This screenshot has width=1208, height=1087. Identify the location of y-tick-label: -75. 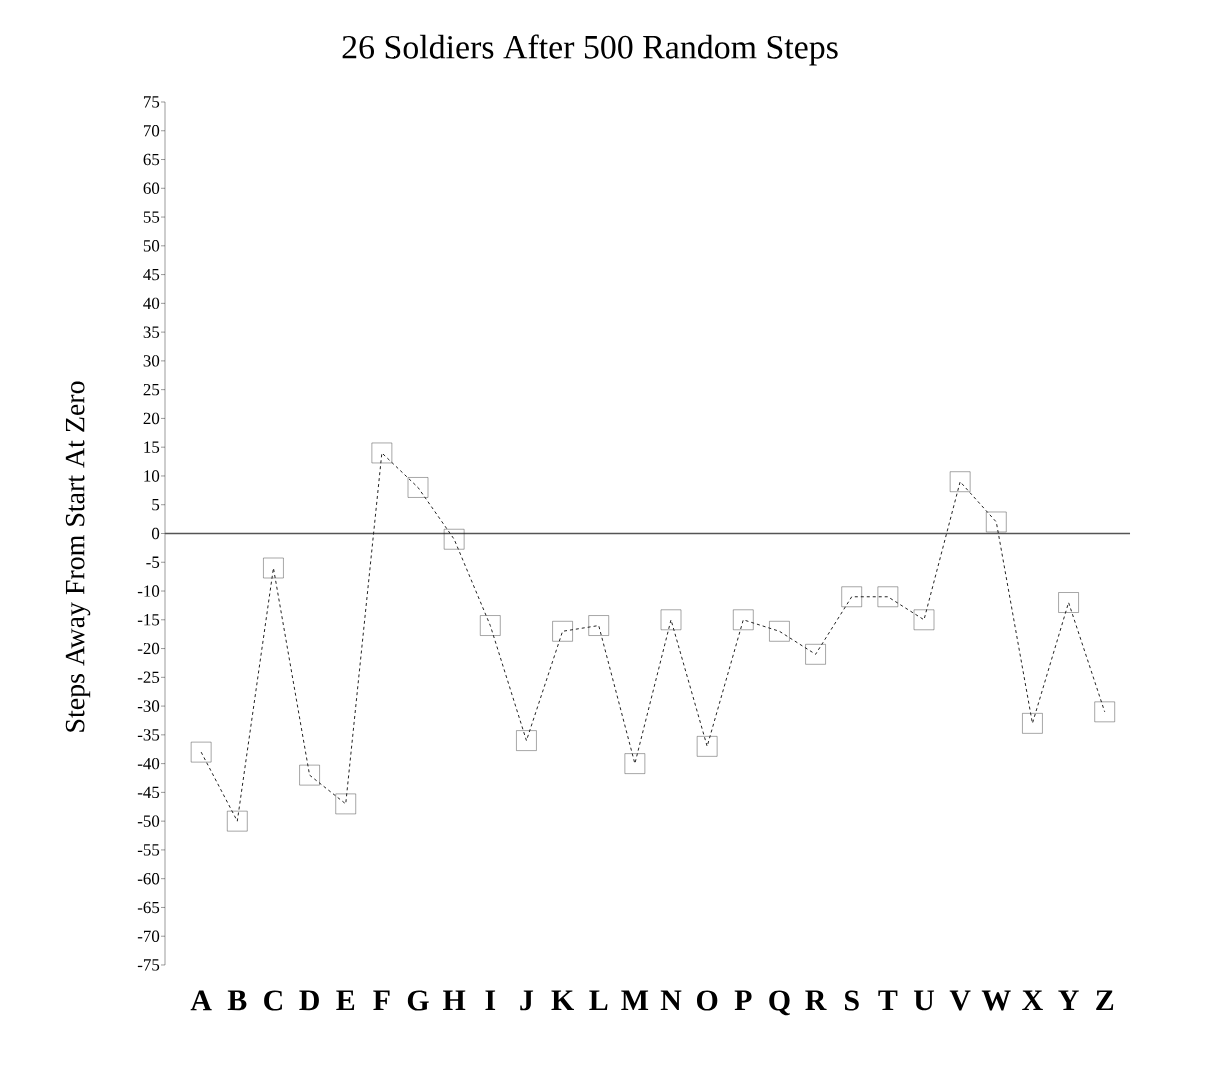
(148, 965).